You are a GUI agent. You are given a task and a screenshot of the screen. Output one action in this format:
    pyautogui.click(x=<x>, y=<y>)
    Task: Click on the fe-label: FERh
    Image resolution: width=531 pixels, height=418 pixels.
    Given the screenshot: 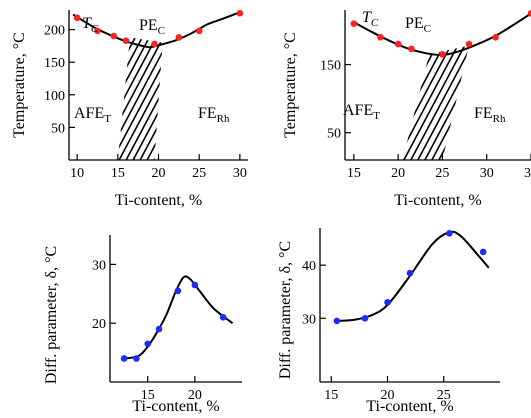 What is the action you would take?
    pyautogui.click(x=490, y=115)
    